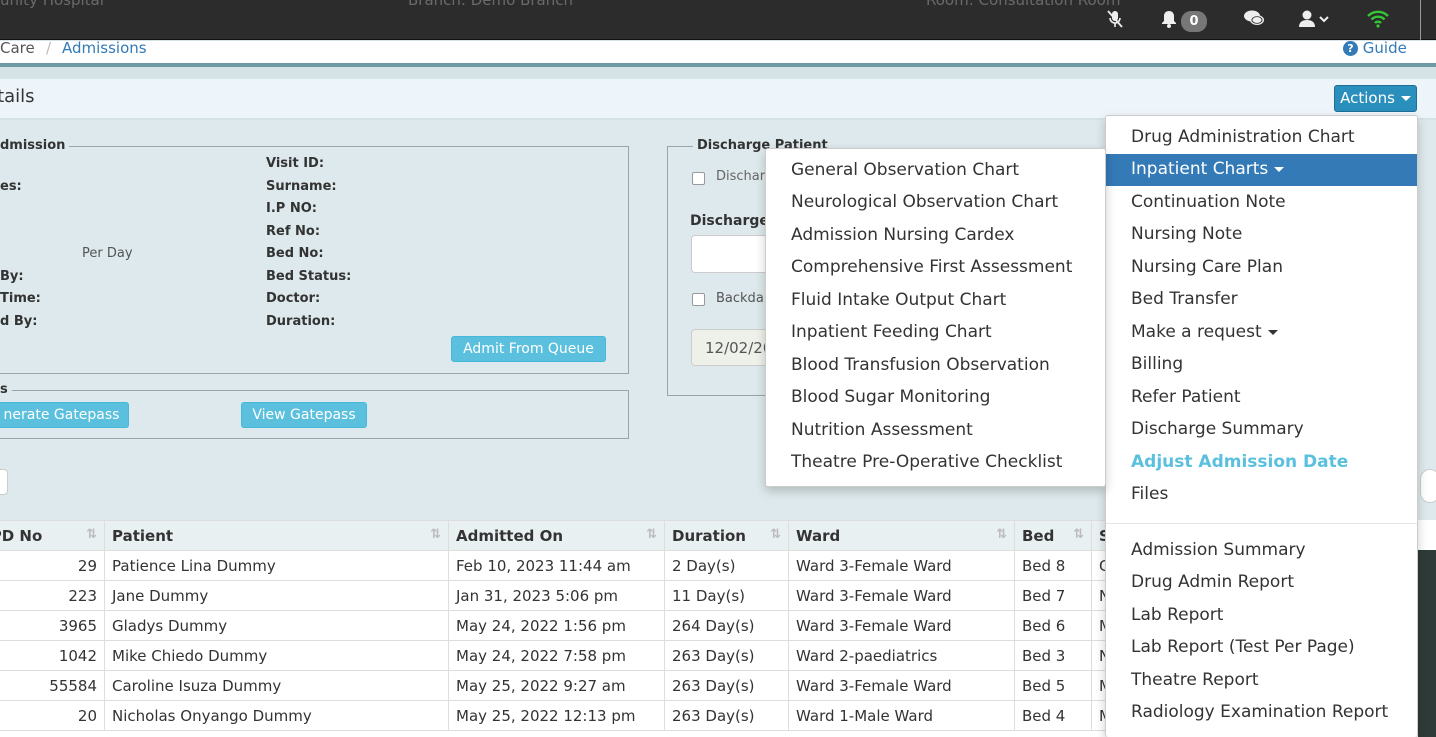 The height and width of the screenshot is (737, 1436). Describe the element at coordinates (1212, 582) in the screenshot. I see `menu-item-drug-admin-report: Drug Admin Report` at that location.